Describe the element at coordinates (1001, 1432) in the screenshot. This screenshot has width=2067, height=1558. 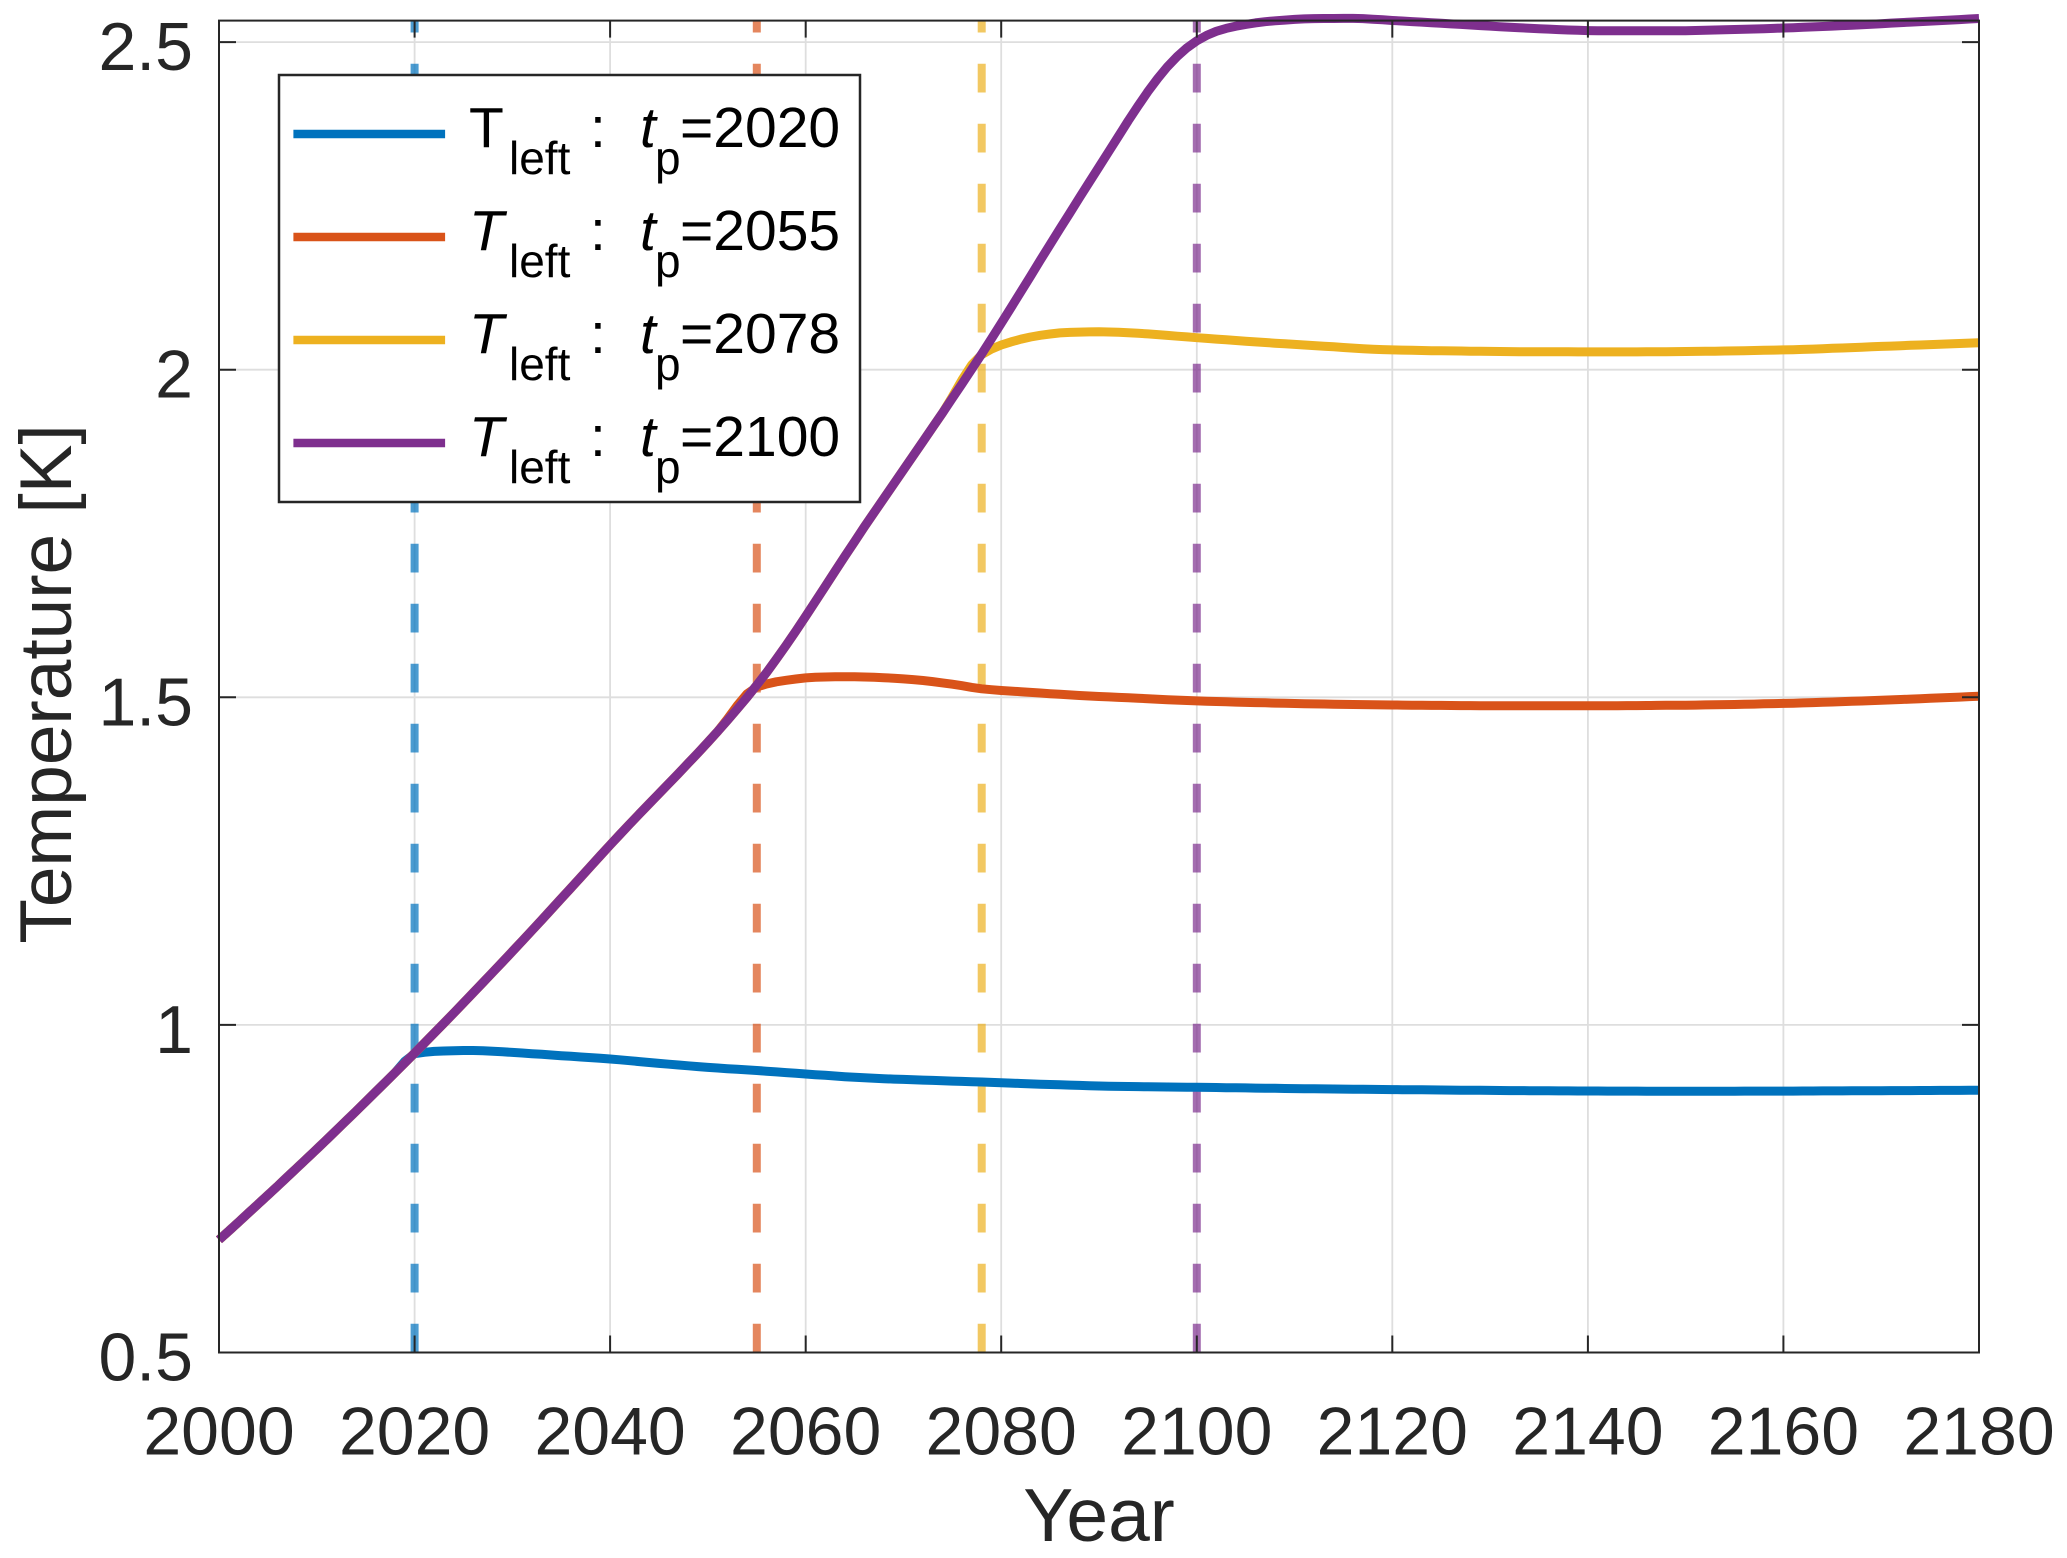
I see `svg-text: 2080` at that location.